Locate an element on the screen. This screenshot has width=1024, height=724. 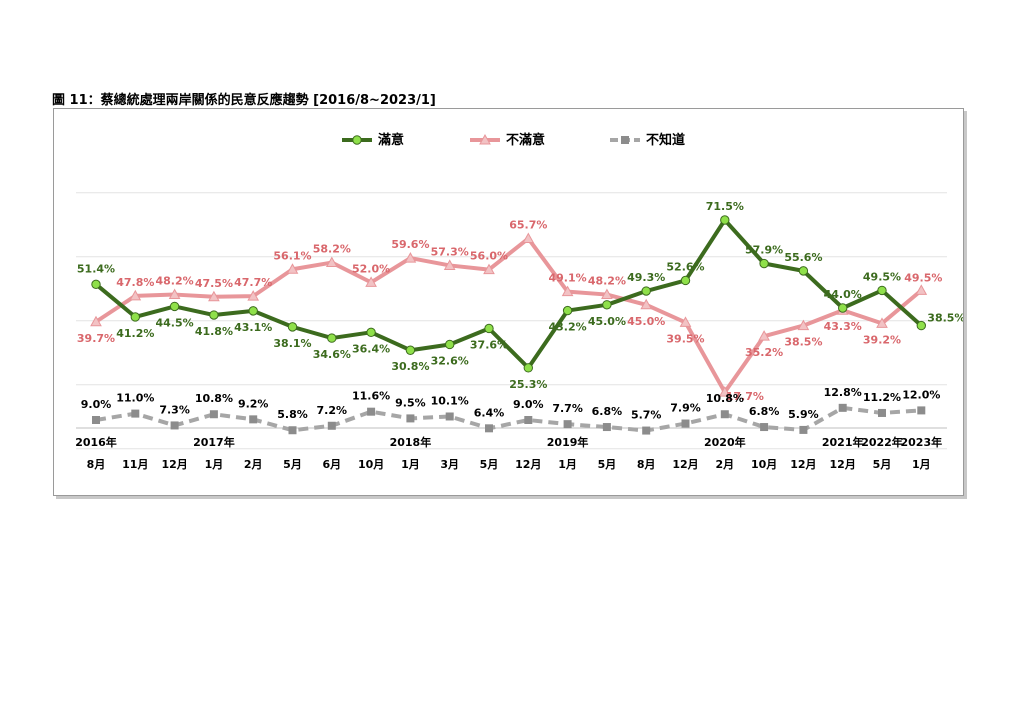
data-label-satisfied-19: 44.0% is located at coordinates (843, 294).